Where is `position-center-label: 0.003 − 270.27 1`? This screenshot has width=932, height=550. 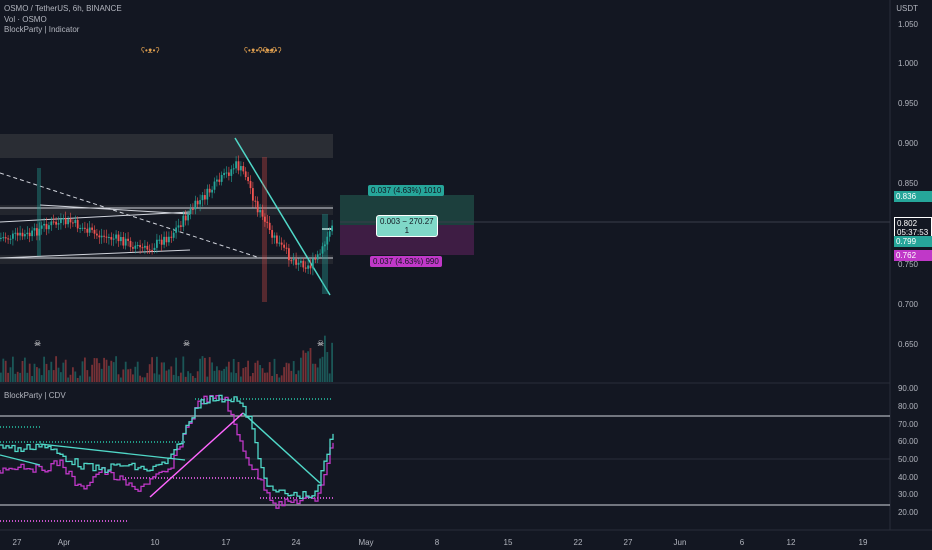 position-center-label: 0.003 − 270.27 1 is located at coordinates (407, 226).